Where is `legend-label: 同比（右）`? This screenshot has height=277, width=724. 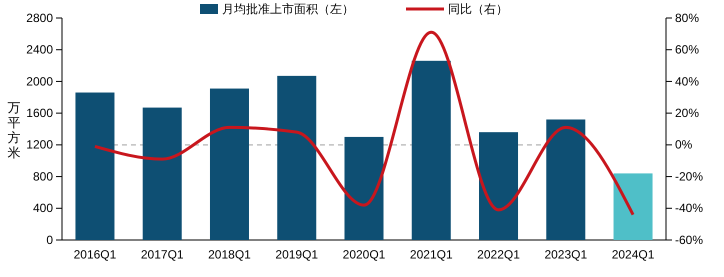 legend-label: 同比（右） is located at coordinates (478, 9).